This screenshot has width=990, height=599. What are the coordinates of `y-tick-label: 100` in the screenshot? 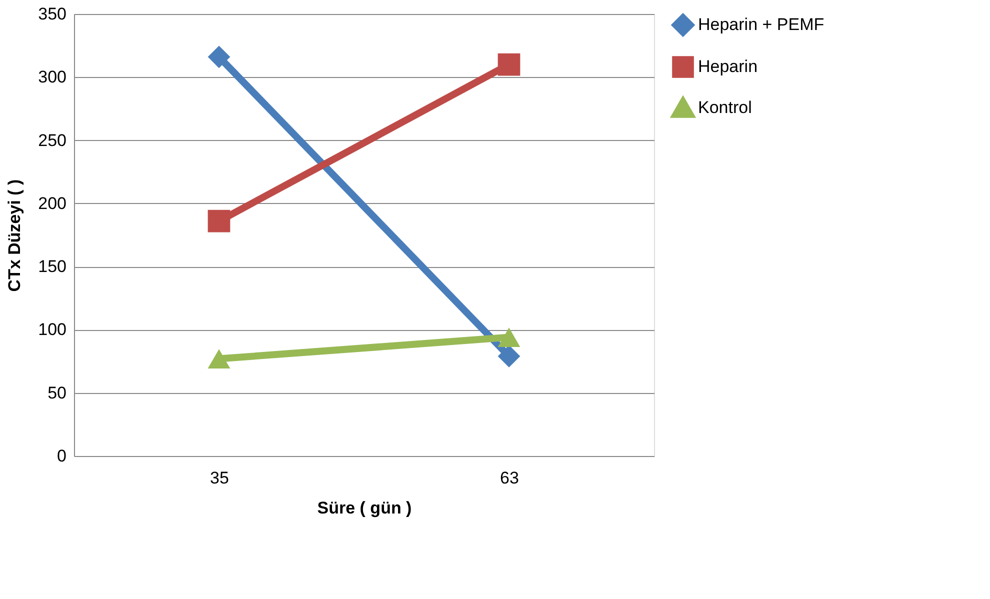 It's located at (52, 330).